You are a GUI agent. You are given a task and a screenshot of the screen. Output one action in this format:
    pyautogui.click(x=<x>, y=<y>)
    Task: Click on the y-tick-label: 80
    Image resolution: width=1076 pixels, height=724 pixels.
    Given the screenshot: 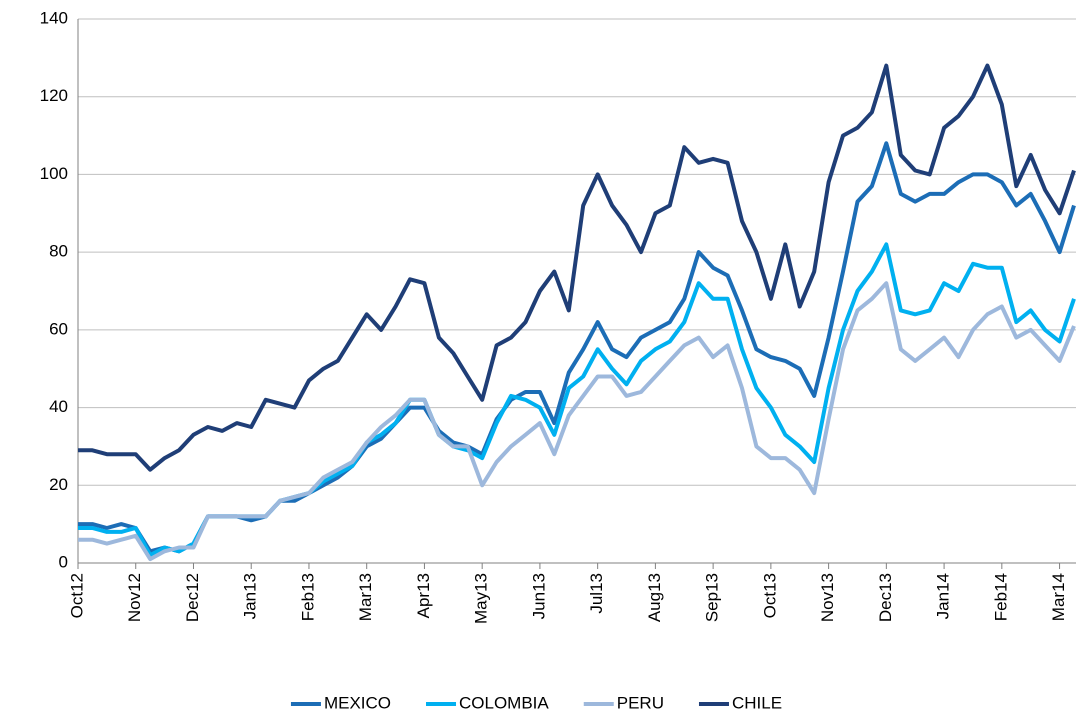 What is the action you would take?
    pyautogui.click(x=58, y=251)
    